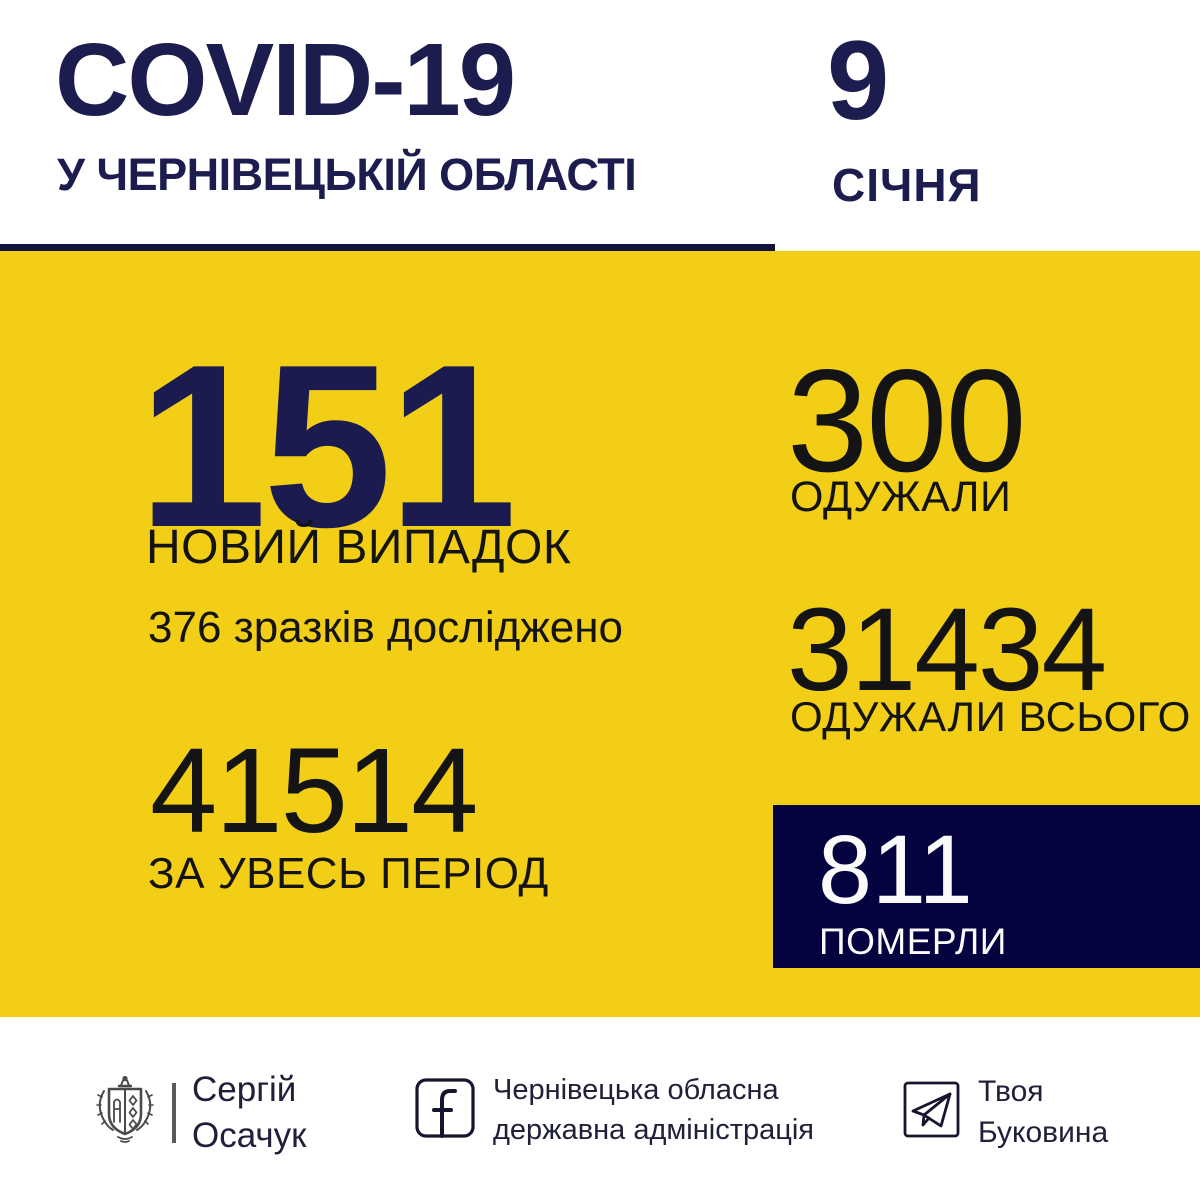 This screenshot has width=1200, height=1200. I want to click on governor-name-line1: Сергій, so click(244, 1089).